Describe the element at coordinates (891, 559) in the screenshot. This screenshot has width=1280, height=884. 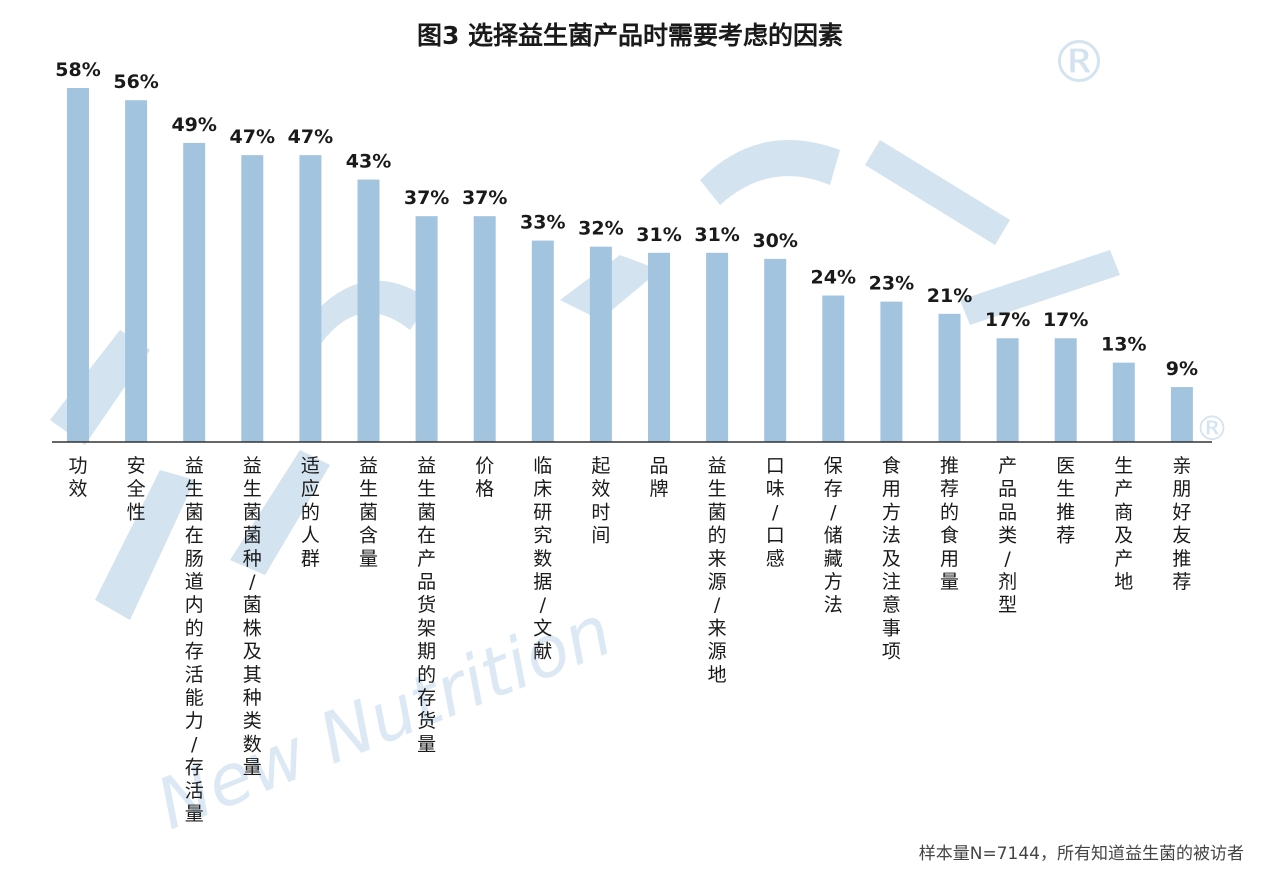
I see `category-label-15: 食用方法及注意事项` at that location.